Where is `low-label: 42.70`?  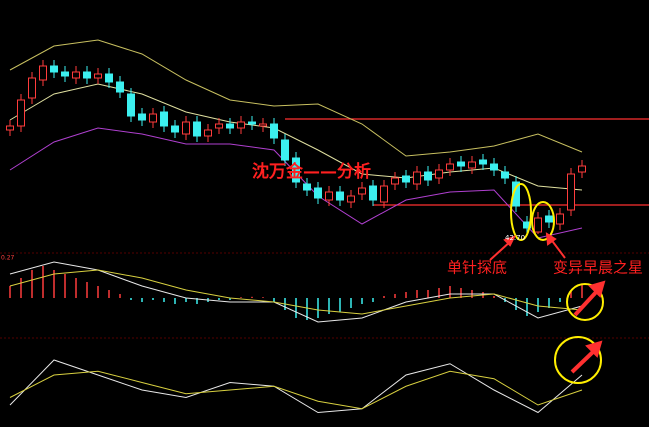 low-label: 42.70 is located at coordinates (515, 238).